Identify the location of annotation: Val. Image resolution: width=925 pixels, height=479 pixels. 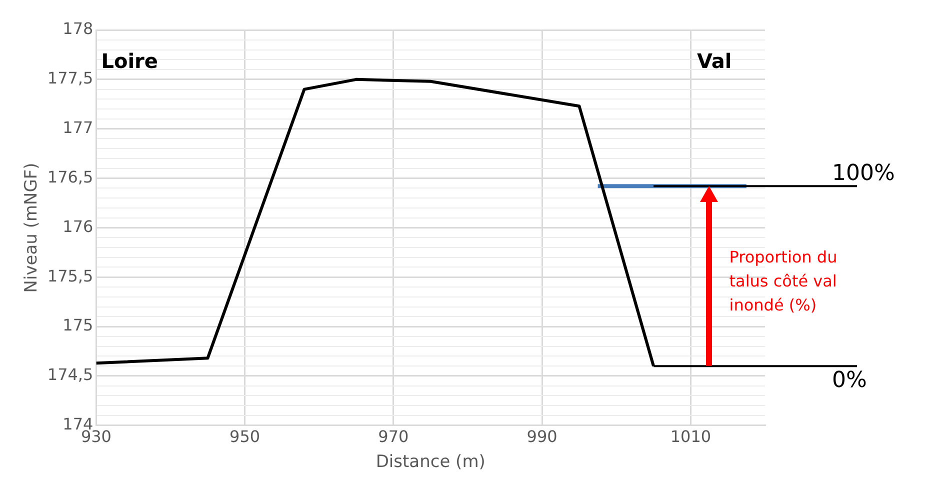
(714, 61).